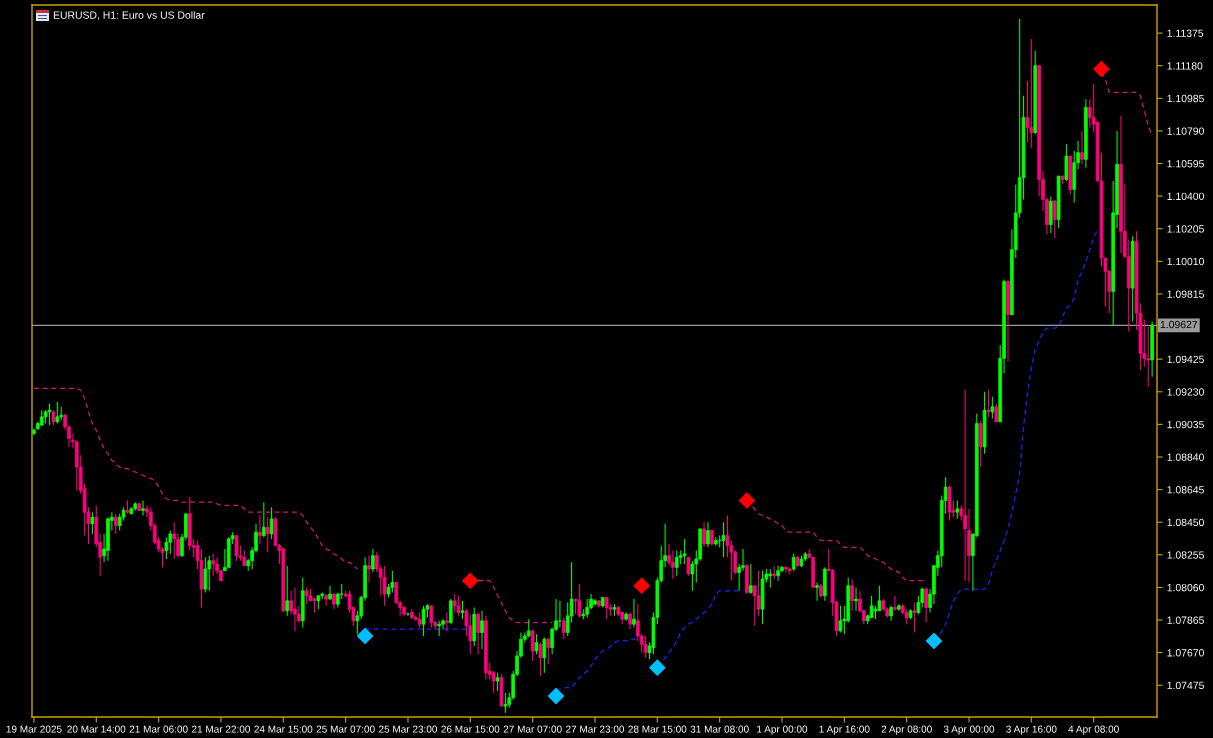  Describe the element at coordinates (1185, 424) in the screenshot. I see `y-tick-label: 1.09035` at that location.